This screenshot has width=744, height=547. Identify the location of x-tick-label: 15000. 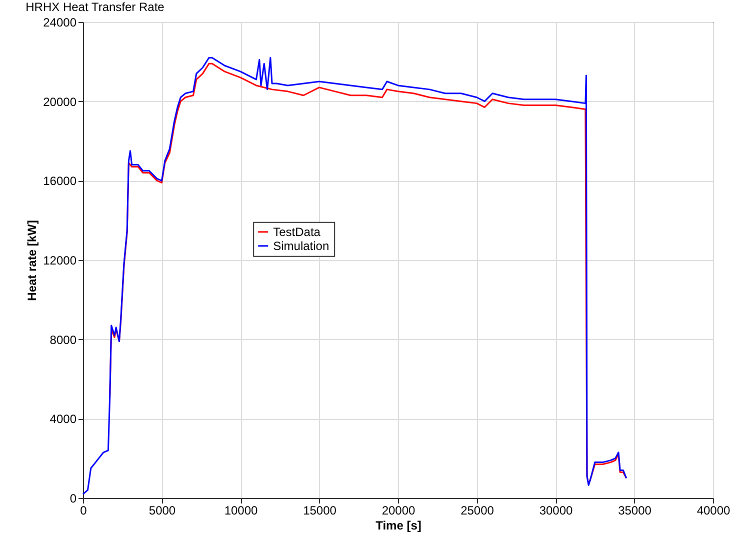
(320, 511).